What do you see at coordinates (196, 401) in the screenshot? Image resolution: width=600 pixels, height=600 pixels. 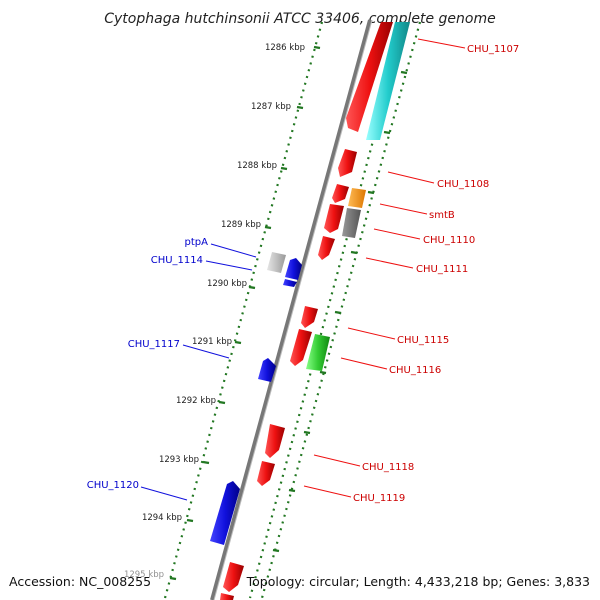 I see `scale-label: 1292 kbp` at bounding box center [196, 401].